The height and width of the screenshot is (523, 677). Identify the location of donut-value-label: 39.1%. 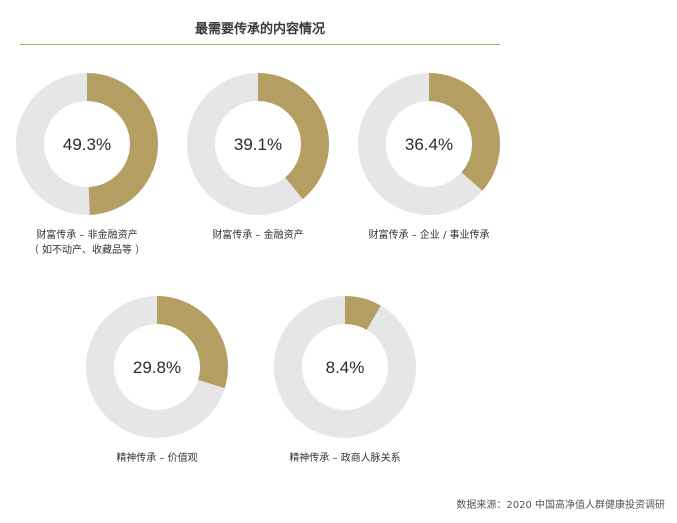
(258, 144).